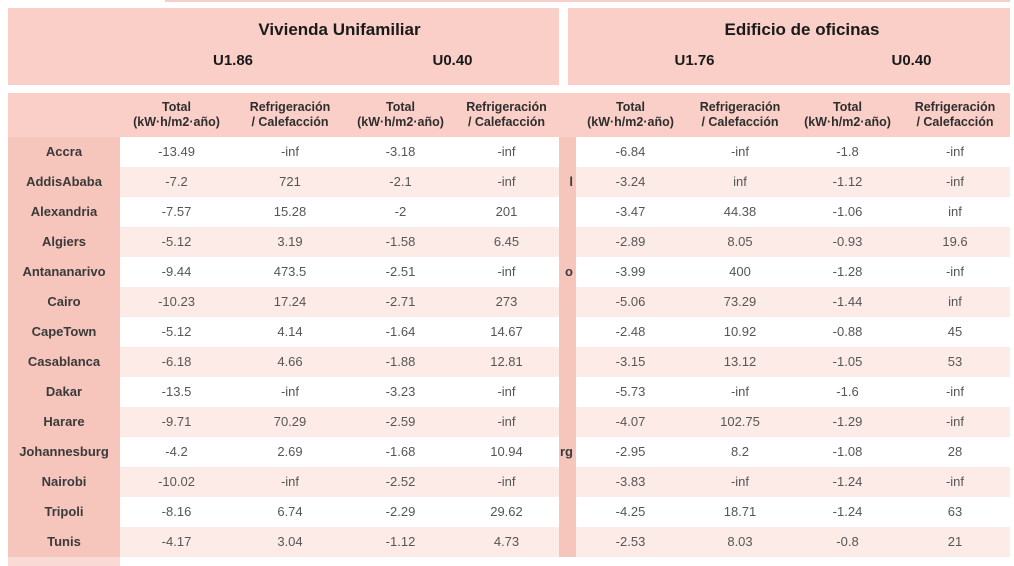  I want to click on value-cell: 44.38, so click(740, 211).